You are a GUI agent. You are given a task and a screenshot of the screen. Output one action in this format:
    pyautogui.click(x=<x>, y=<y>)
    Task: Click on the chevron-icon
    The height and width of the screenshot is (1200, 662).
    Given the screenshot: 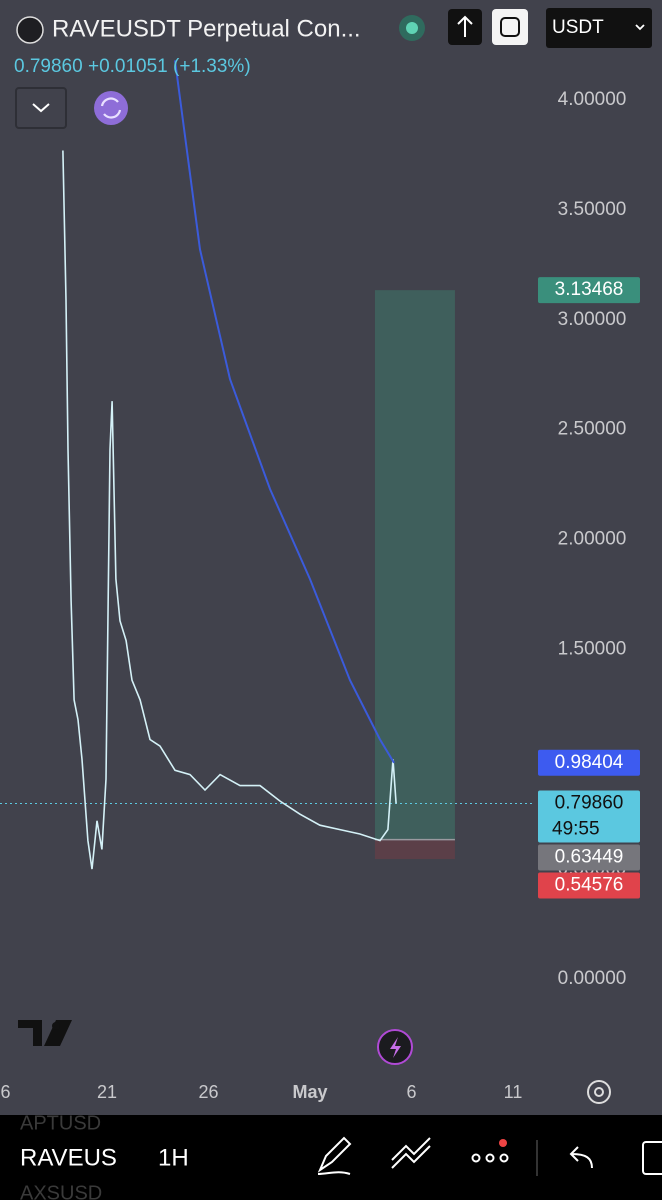 What is the action you would take?
    pyautogui.click(x=41, y=108)
    